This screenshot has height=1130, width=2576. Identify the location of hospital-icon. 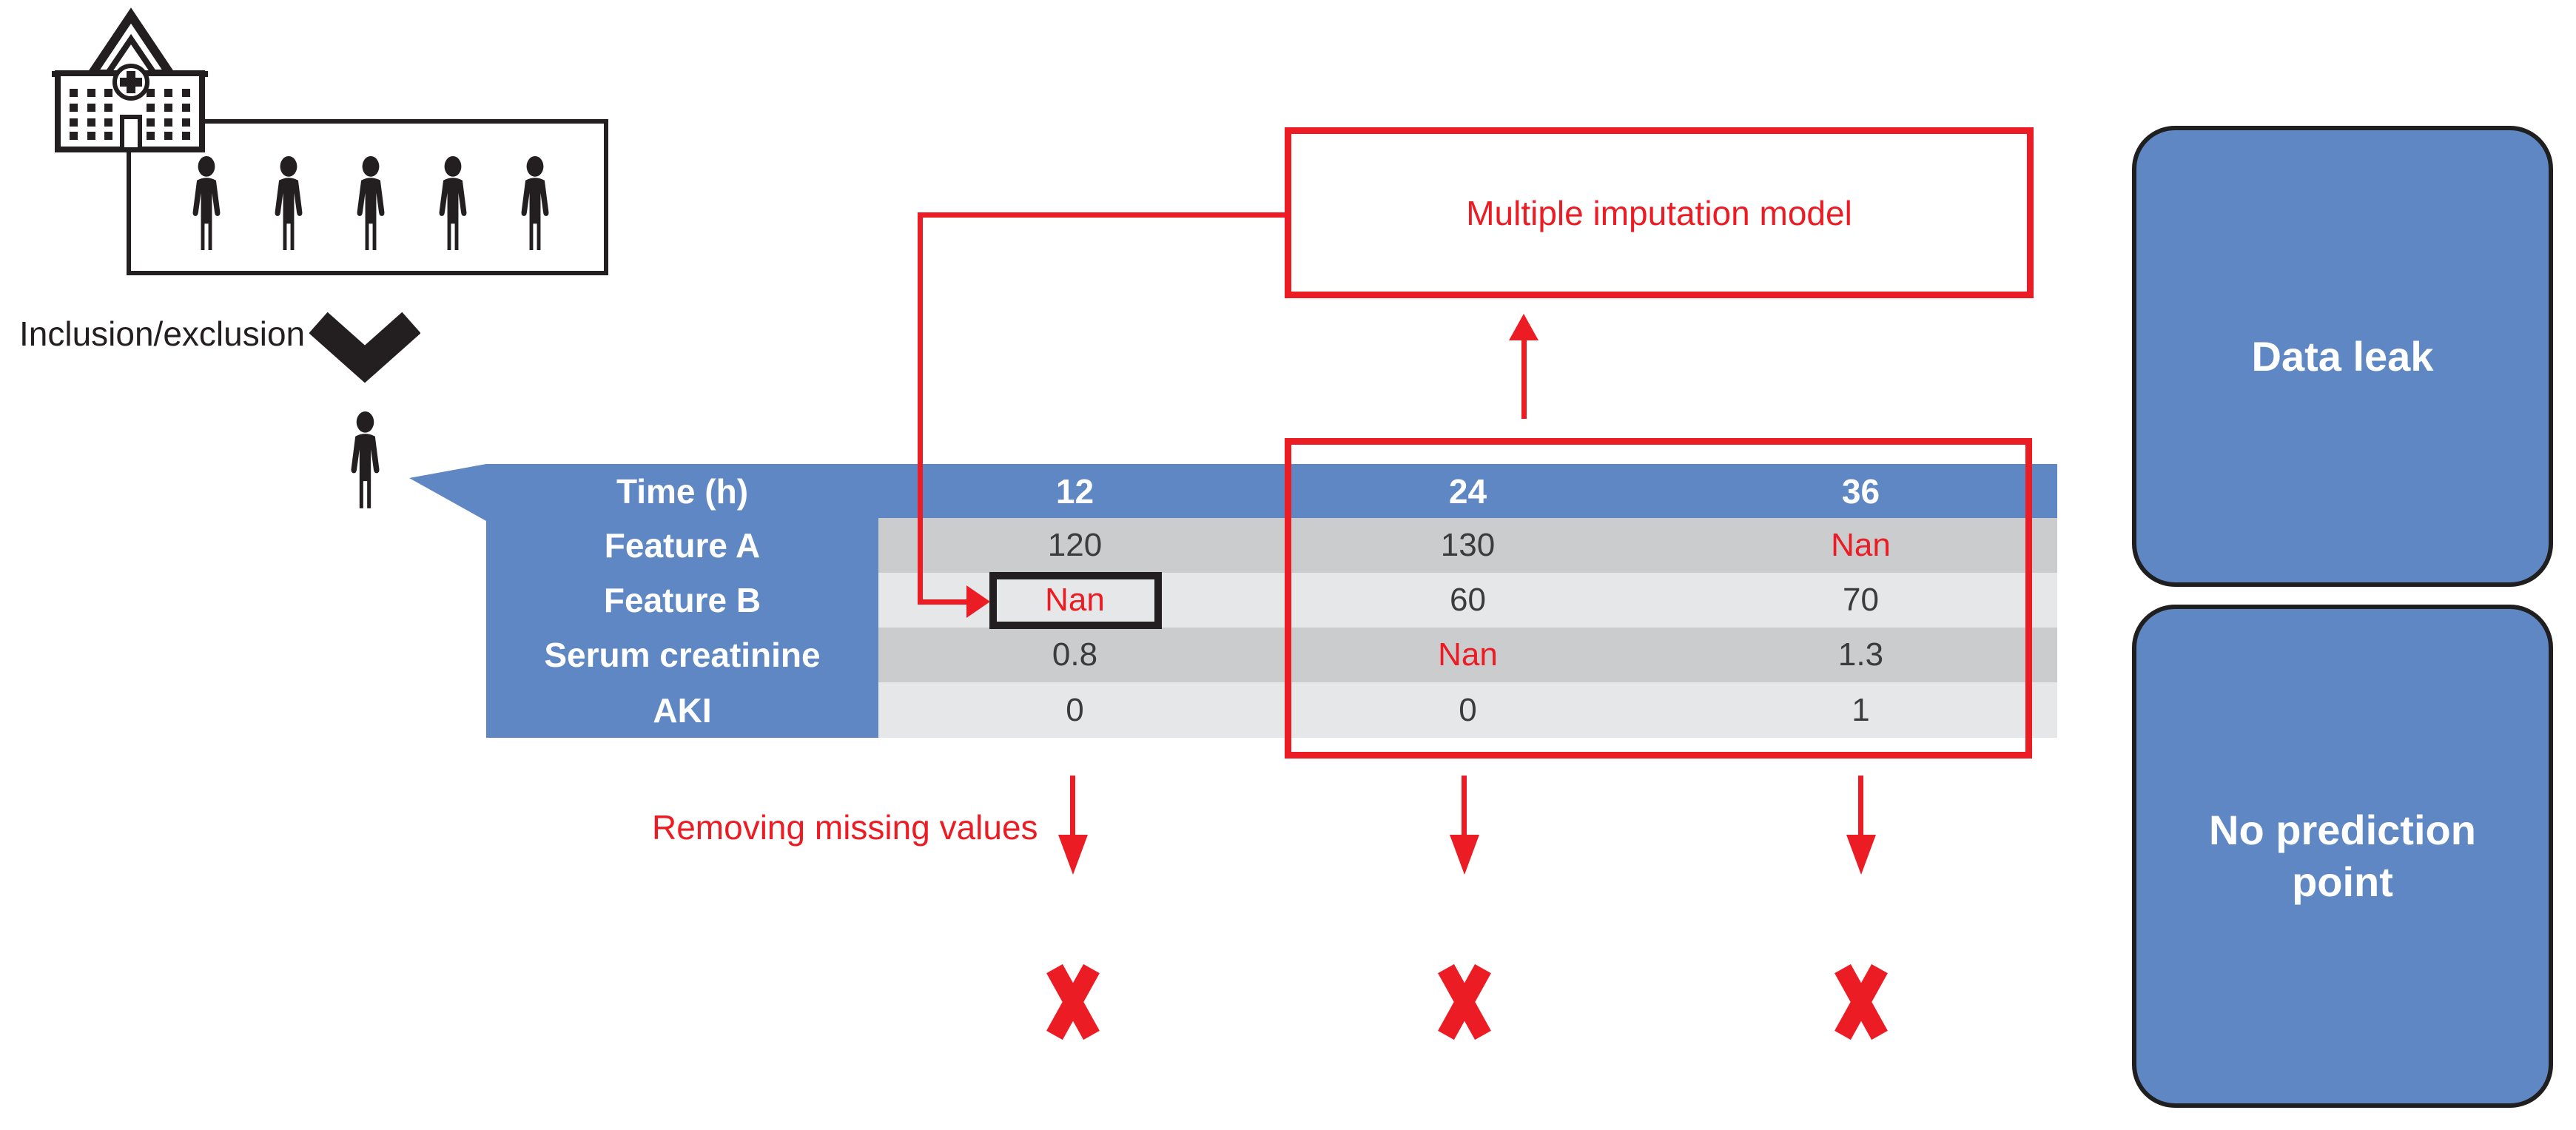
(129, 80).